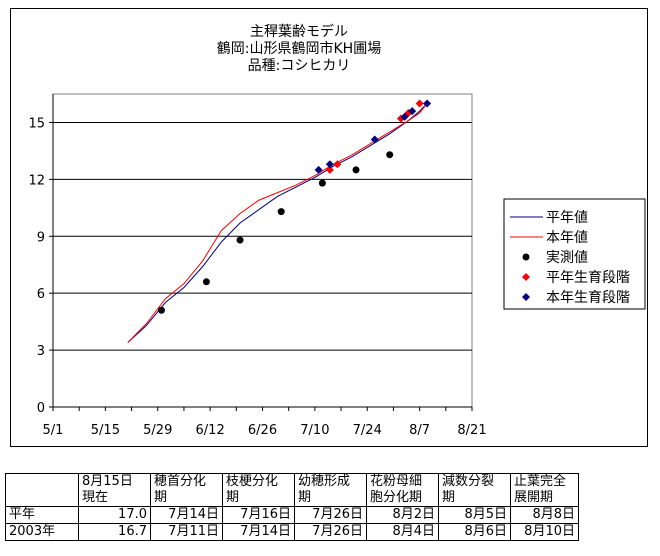 This screenshot has height=556, width=660. I want to click on table-header-cell: 花粉母細 胞分化期, so click(402, 490).